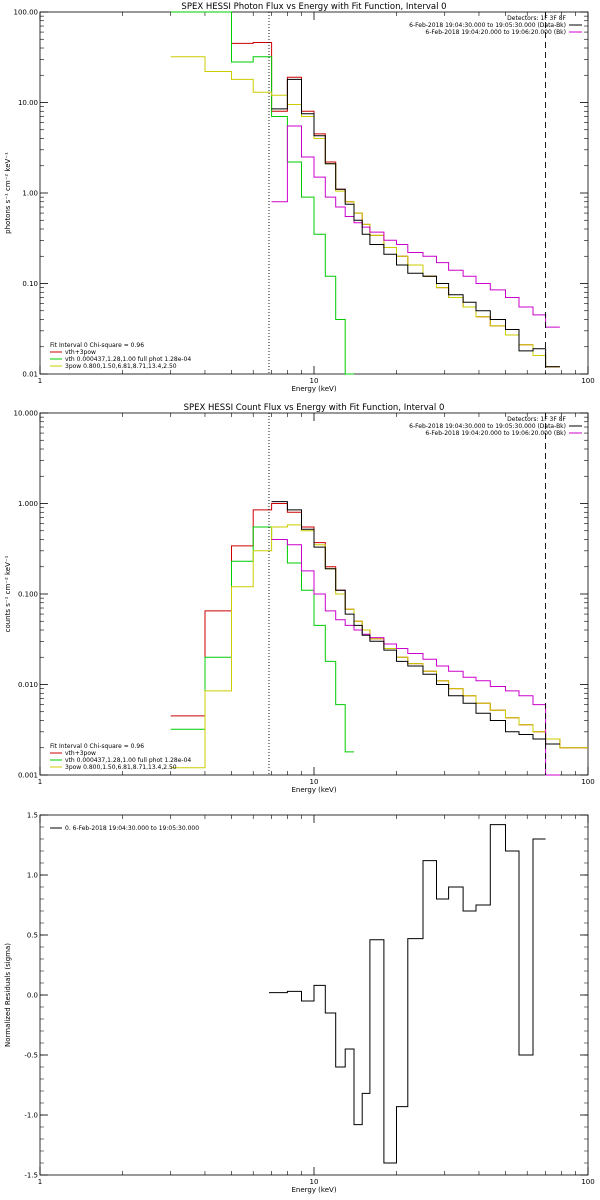 This screenshot has width=600, height=1200. Describe the element at coordinates (587, 381) in the screenshot. I see `x-tick-label-0: 100` at that location.